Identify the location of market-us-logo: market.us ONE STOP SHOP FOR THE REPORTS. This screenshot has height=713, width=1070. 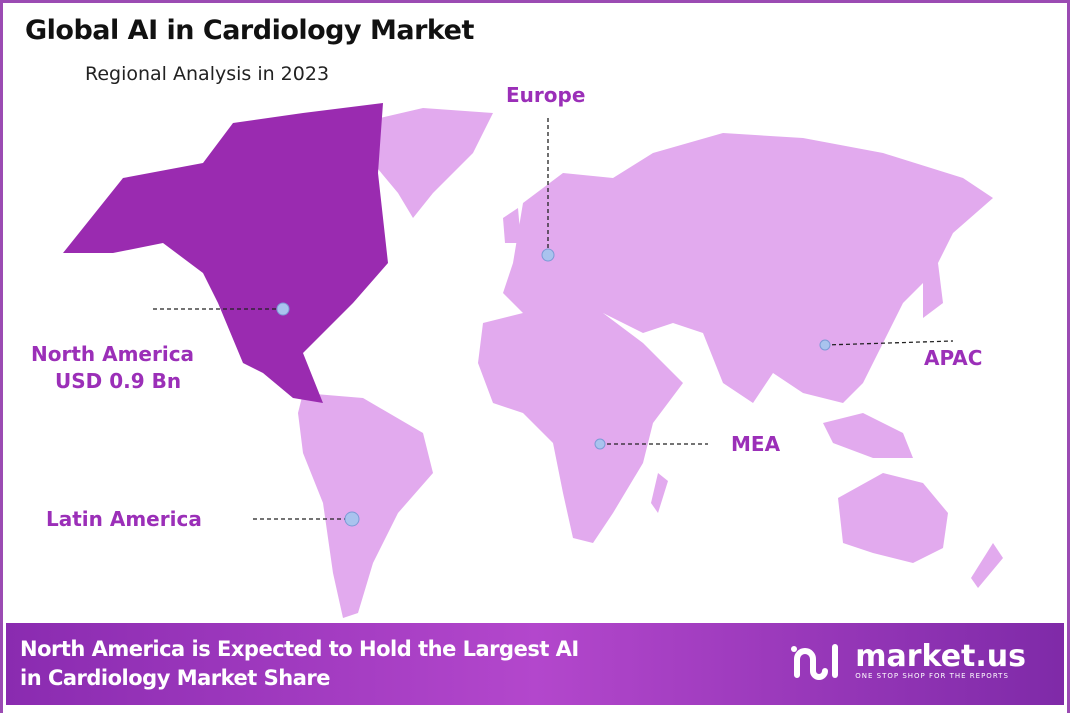
(908, 661).